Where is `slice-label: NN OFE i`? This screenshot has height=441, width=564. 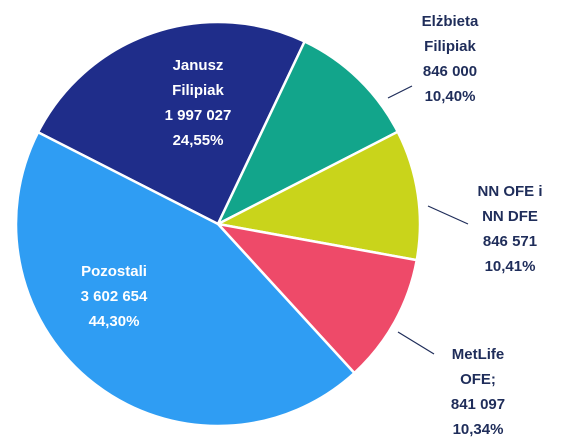 slice-label: NN OFE i is located at coordinates (509, 191).